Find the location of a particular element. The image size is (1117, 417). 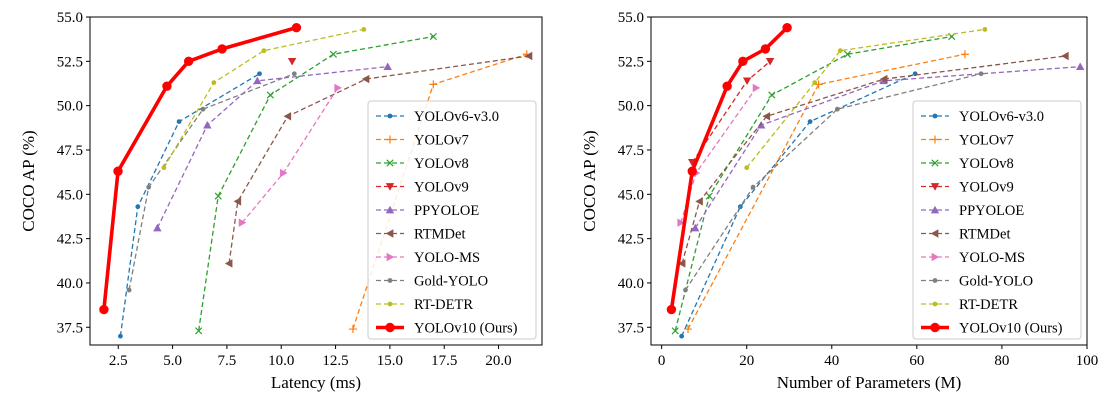

legend-label: YOLO-MS is located at coordinates (992, 258).